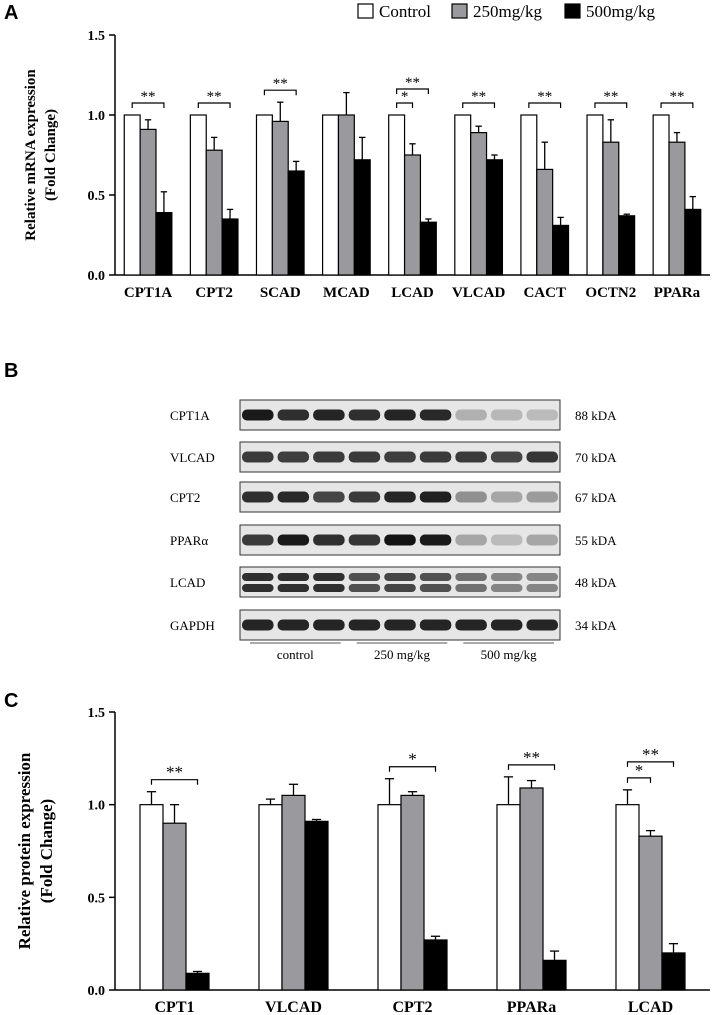 The height and width of the screenshot is (1015, 726). I want to click on panel-label-b: B, so click(11, 371).